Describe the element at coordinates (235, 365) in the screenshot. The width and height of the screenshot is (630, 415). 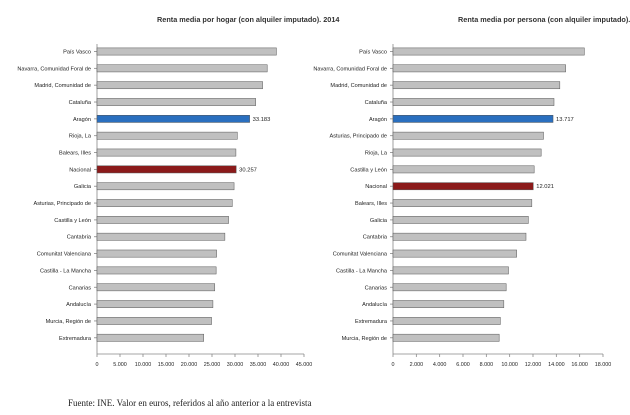
I see `chart1-x-tick-label: 30.000` at that location.